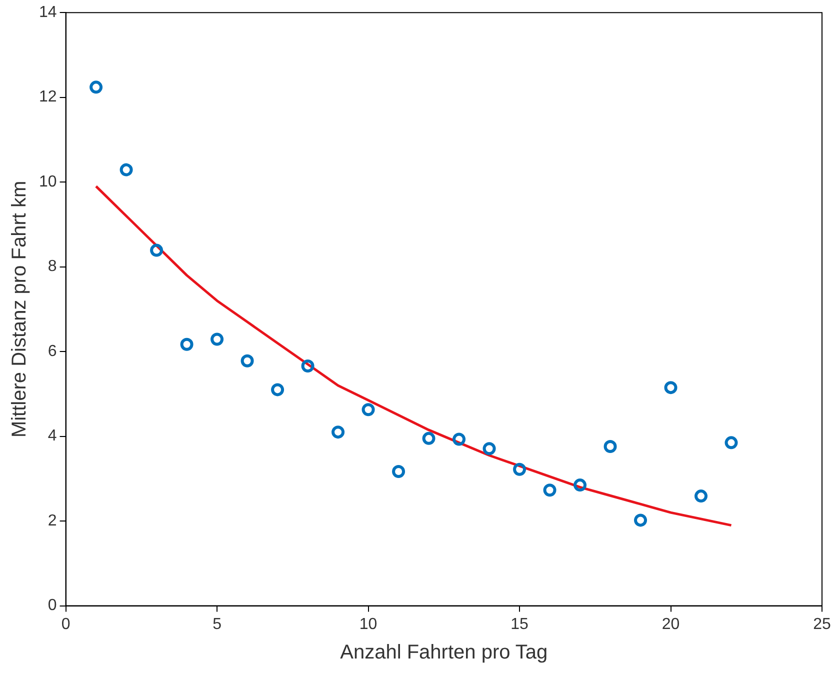  Describe the element at coordinates (52, 267) in the screenshot. I see `y-tick-label: 8` at that location.